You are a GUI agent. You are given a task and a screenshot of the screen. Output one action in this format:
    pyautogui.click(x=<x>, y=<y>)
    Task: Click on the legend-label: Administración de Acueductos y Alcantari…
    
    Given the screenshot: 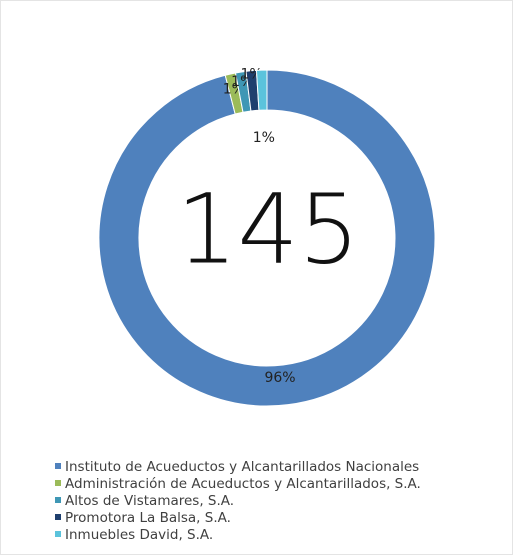 What is the action you would take?
    pyautogui.click(x=243, y=484)
    